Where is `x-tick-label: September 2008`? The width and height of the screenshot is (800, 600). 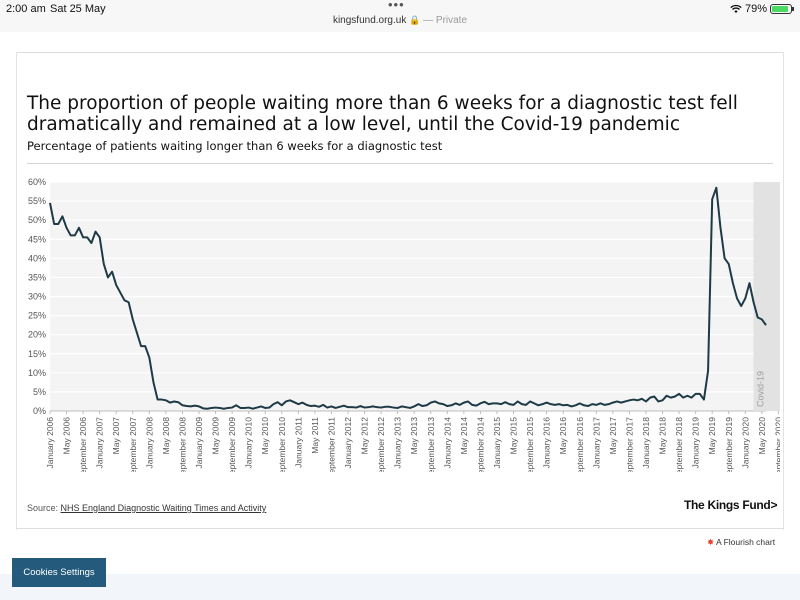
x-tick-label: September 2008 is located at coordinates (182, 444).